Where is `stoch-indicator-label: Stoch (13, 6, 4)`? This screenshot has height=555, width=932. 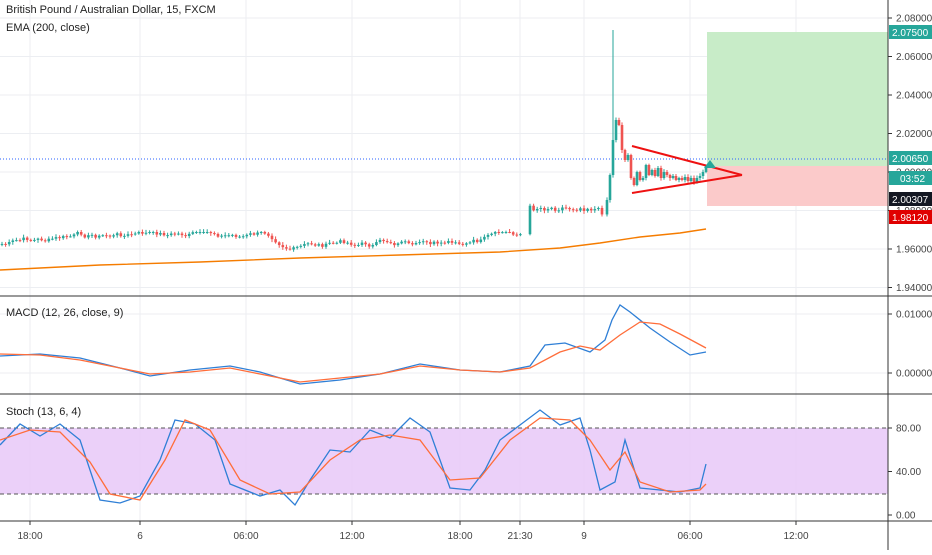 stoch-indicator-label: Stoch (13, 6, 4) is located at coordinates (44, 412).